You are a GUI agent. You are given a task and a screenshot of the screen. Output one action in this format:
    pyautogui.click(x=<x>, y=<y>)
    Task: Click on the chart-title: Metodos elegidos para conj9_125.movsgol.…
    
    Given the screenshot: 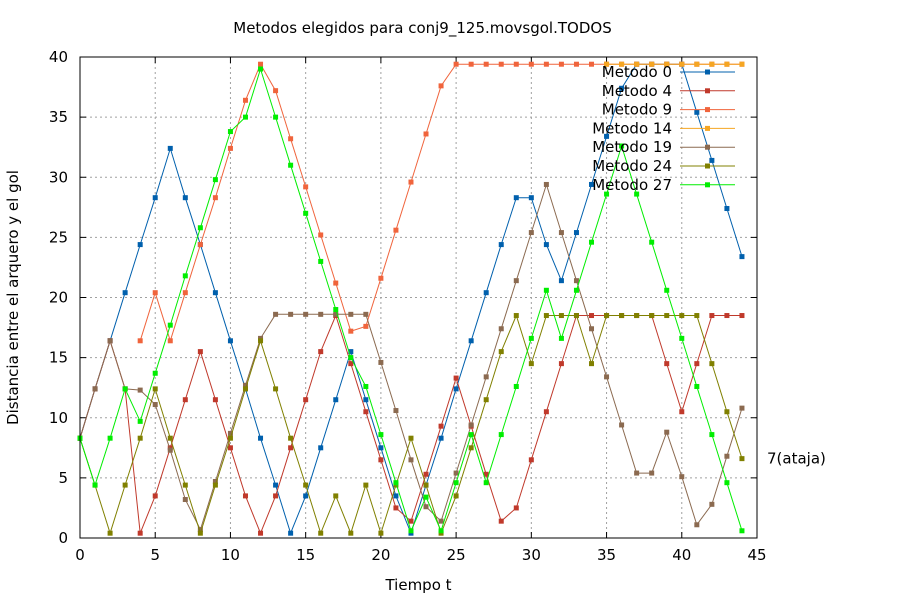 What is the action you would take?
    pyautogui.click(x=422, y=28)
    